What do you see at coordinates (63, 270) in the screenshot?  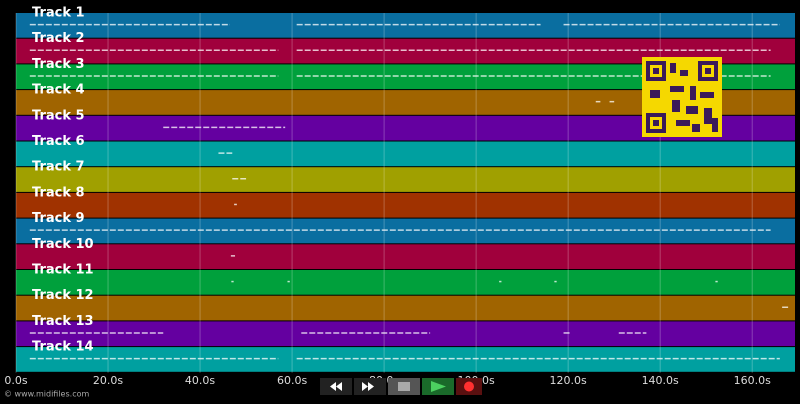 I see `track-label: Track 11` at bounding box center [63, 270].